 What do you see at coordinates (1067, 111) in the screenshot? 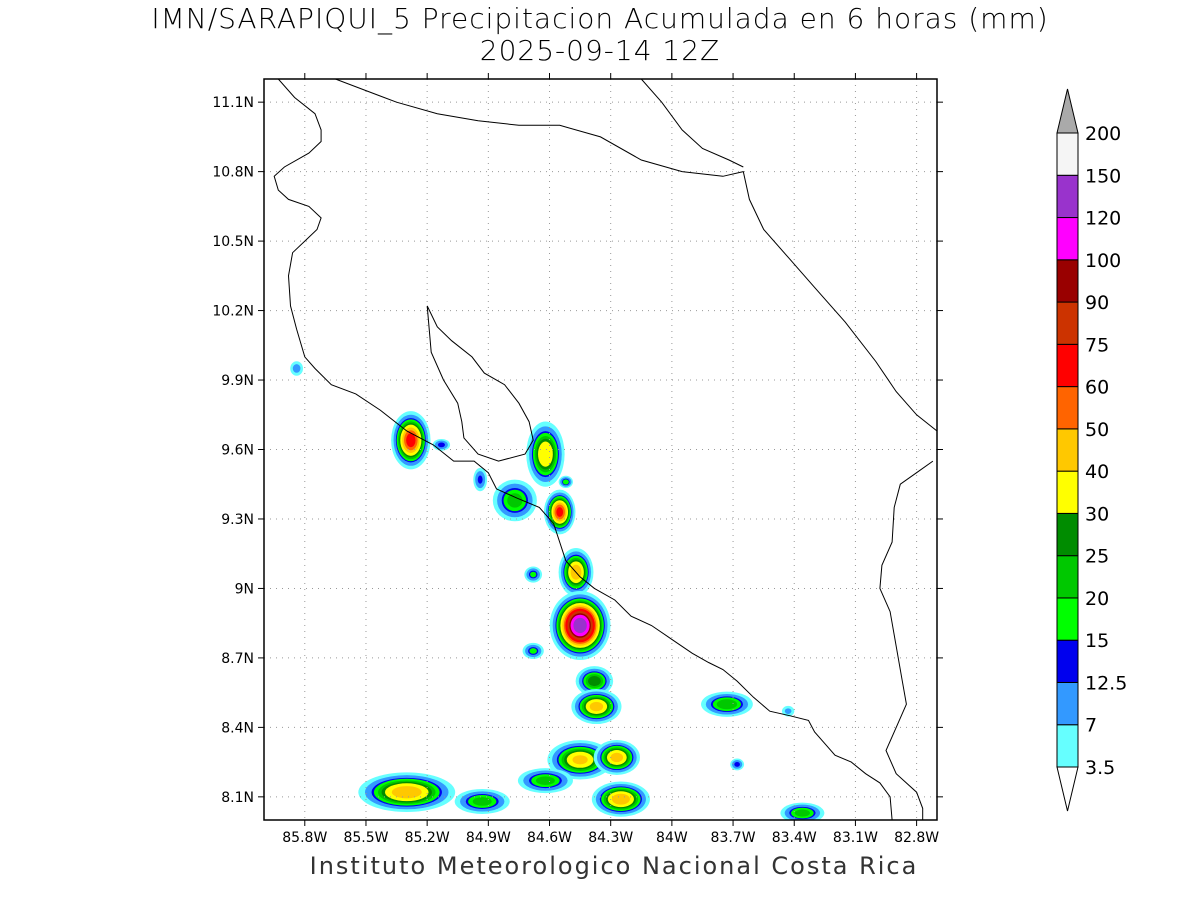
I see `colorbar-over-triangle` at bounding box center [1067, 111].